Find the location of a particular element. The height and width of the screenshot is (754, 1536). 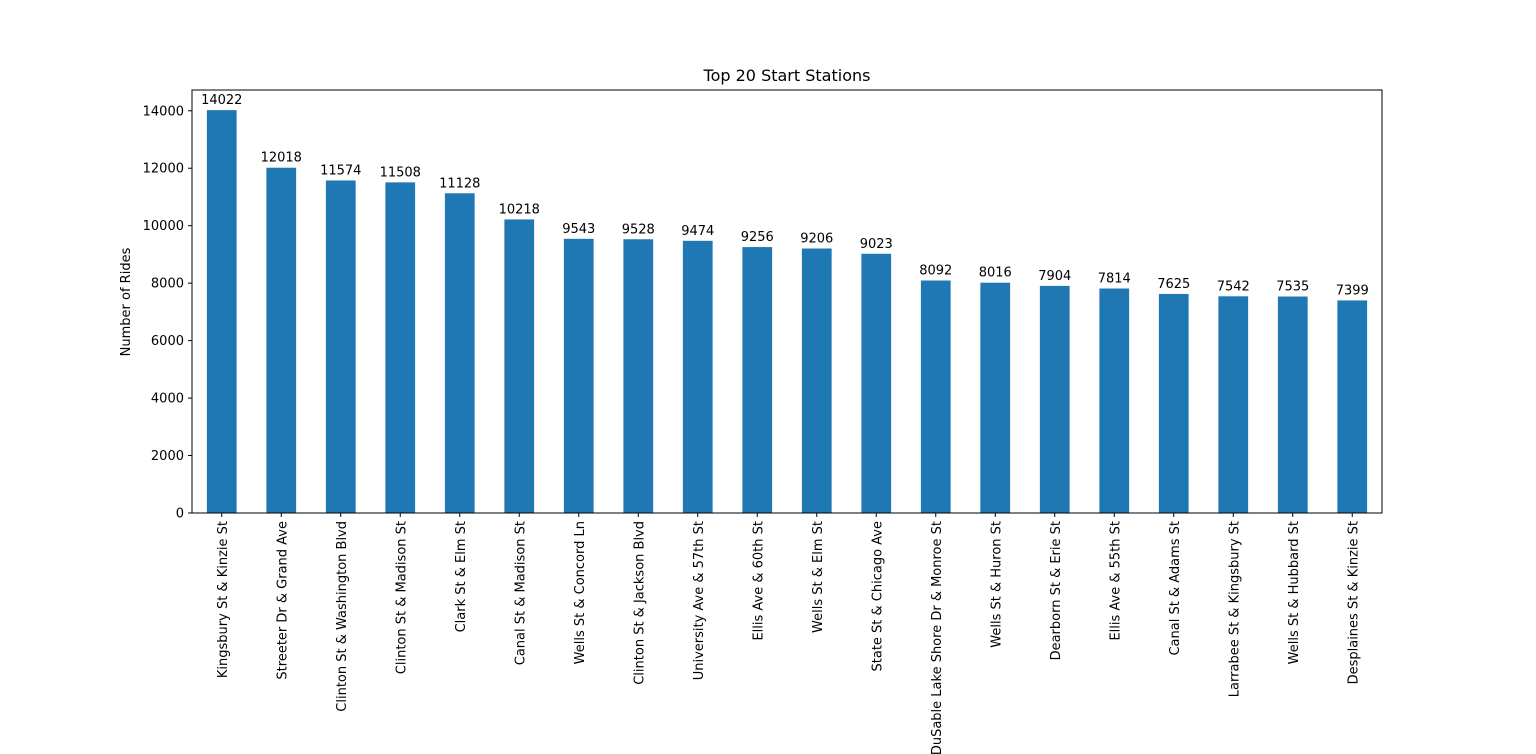

bar-value-label: 9256 is located at coordinates (757, 237).